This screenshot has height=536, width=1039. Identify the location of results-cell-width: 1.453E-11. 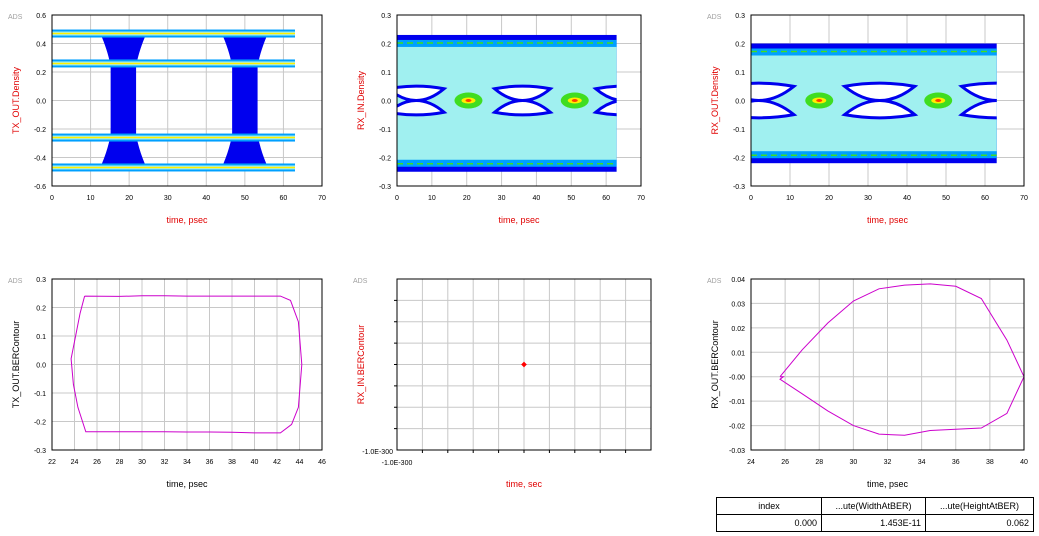
(873, 523).